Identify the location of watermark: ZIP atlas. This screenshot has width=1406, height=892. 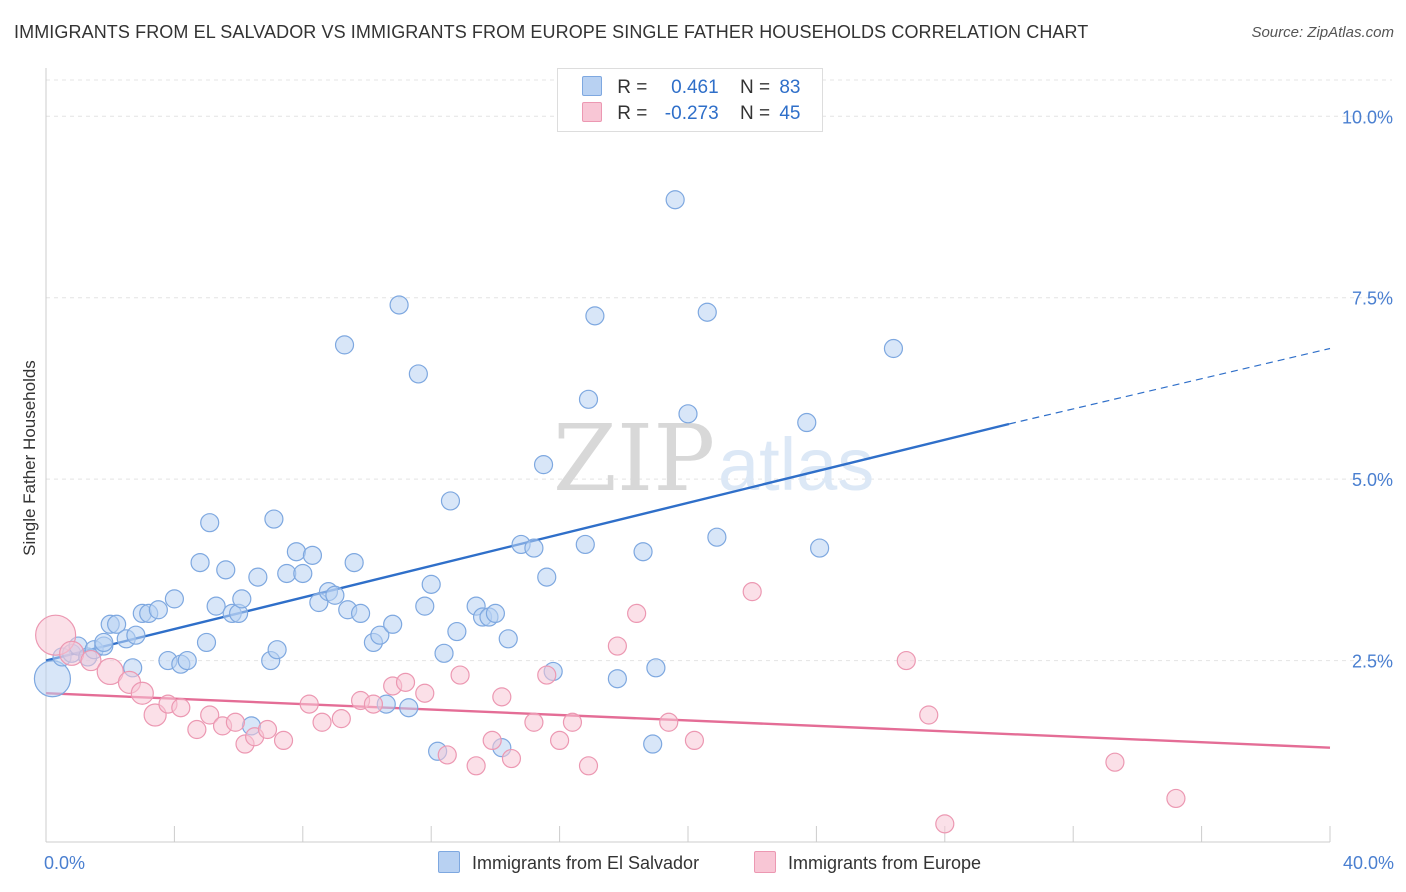
(713, 458).